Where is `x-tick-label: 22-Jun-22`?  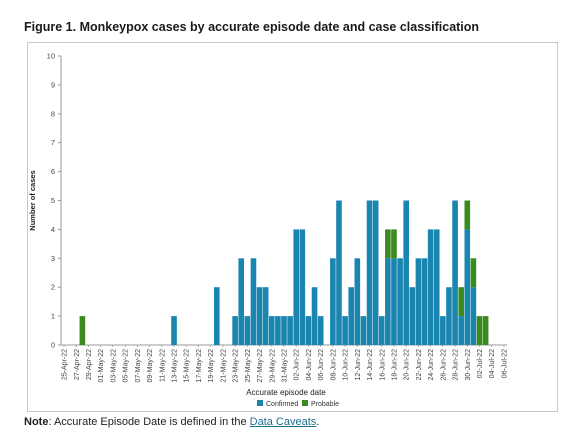 x-tick-label: 22-Jun-22 is located at coordinates (419, 365).